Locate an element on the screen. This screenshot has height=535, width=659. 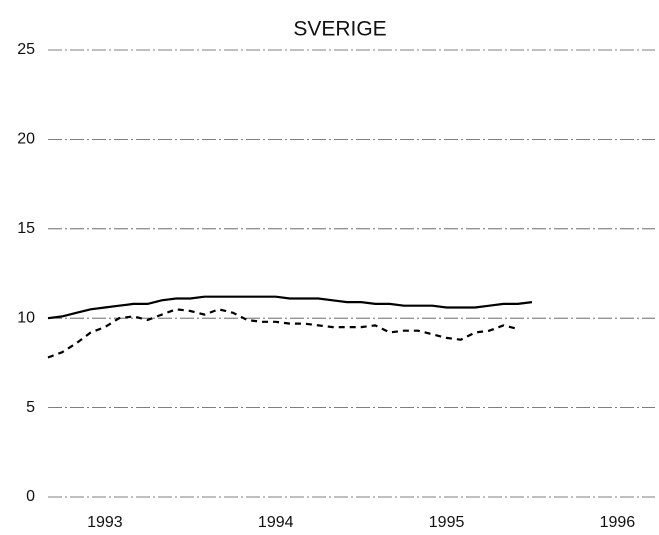
y-tick-label: 15 is located at coordinates (26, 228).